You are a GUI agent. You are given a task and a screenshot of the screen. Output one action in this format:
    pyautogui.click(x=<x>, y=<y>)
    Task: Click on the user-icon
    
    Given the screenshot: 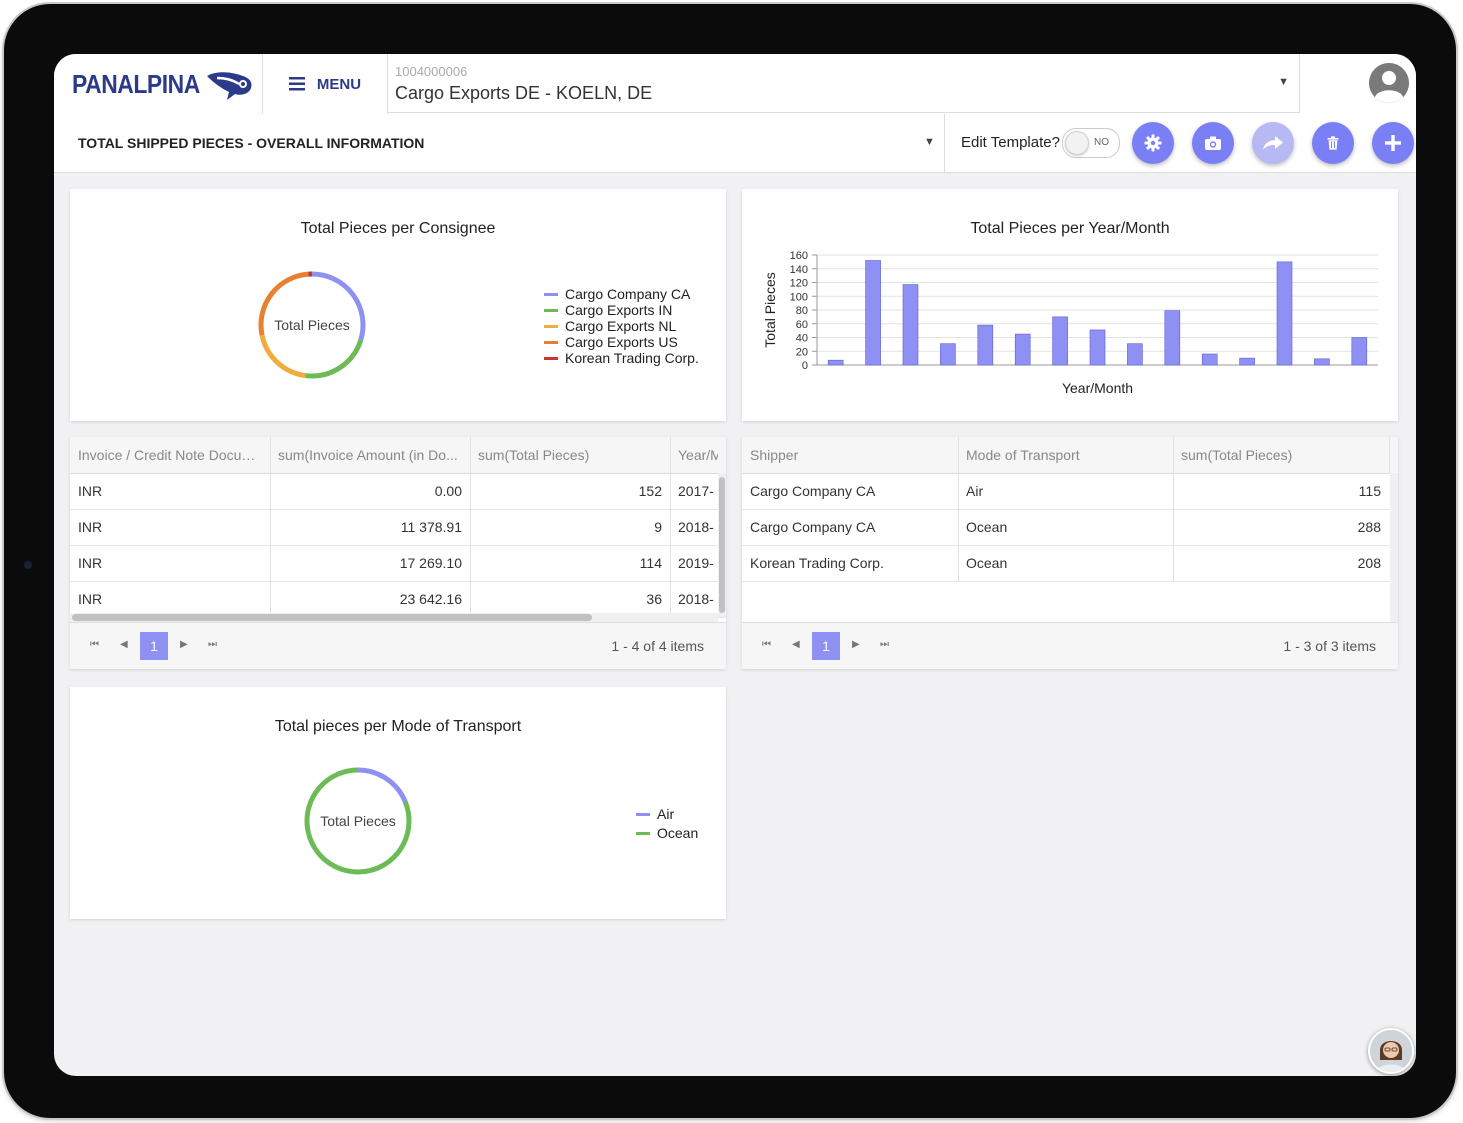 What is the action you would take?
    pyautogui.click(x=1389, y=83)
    